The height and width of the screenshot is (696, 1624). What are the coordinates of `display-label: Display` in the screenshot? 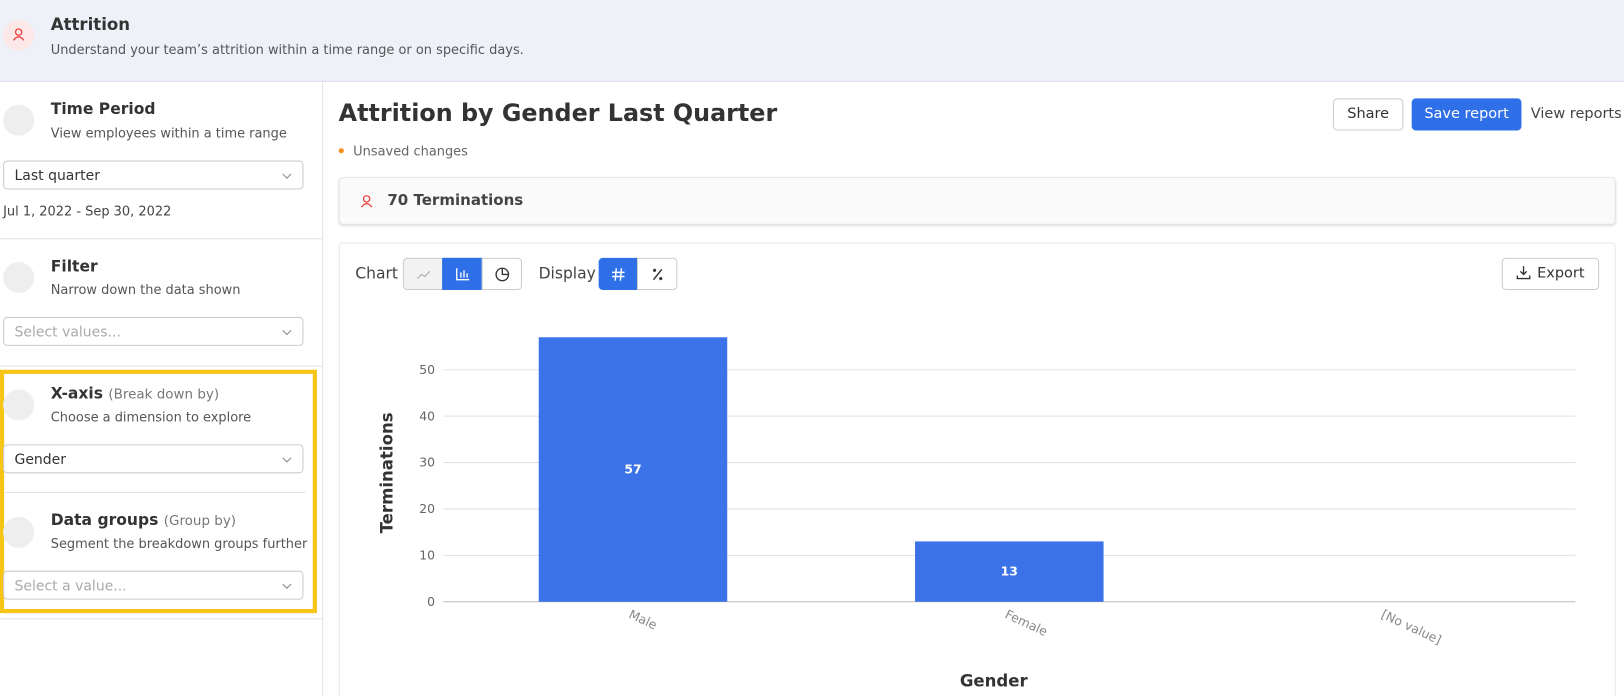 It's located at (567, 273).